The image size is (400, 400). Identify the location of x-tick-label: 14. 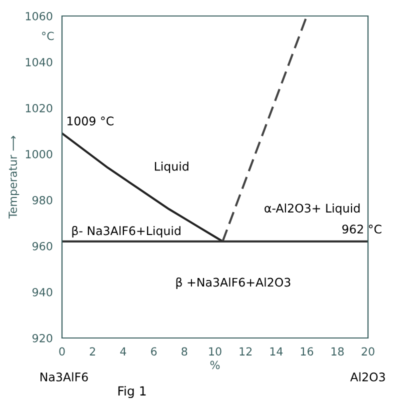
(276, 351).